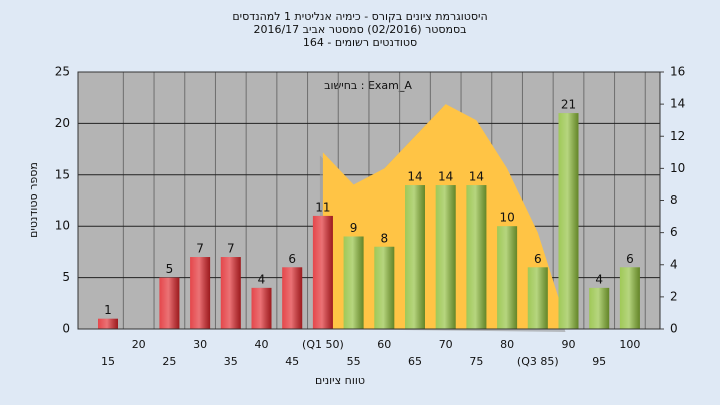 The image size is (720, 405). What do you see at coordinates (340, 380) in the screenshot?
I see `x-axis-label: טווח ציונים` at bounding box center [340, 380].